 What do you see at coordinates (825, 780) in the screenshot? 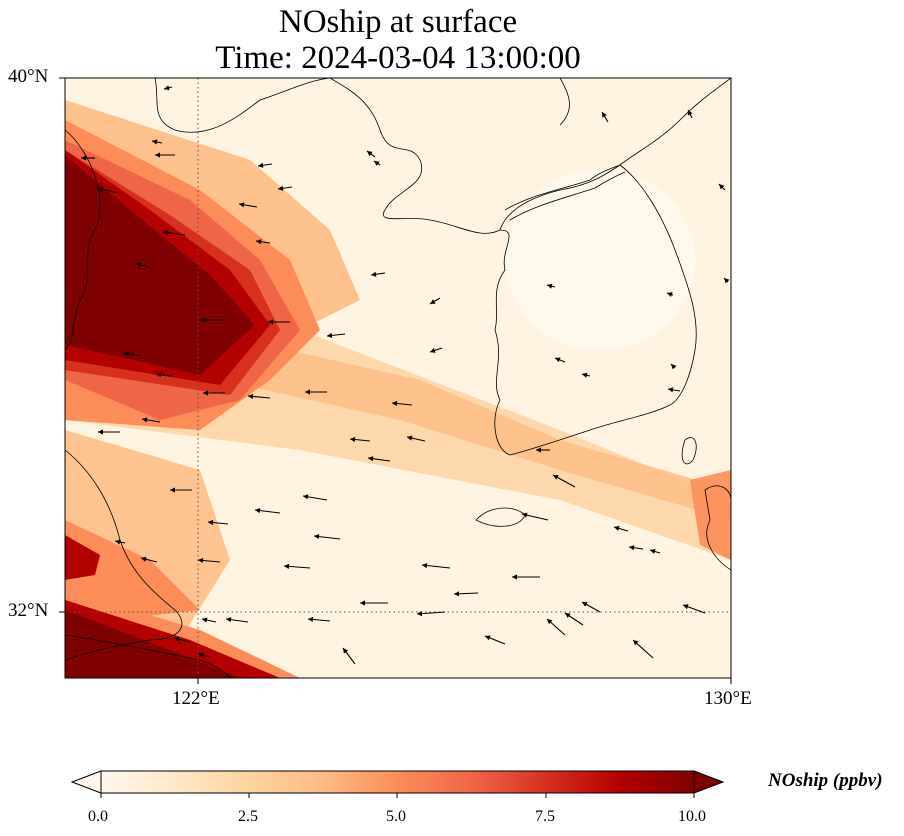
I see `colorbar-label: NOship (ppbv)` at bounding box center [825, 780].